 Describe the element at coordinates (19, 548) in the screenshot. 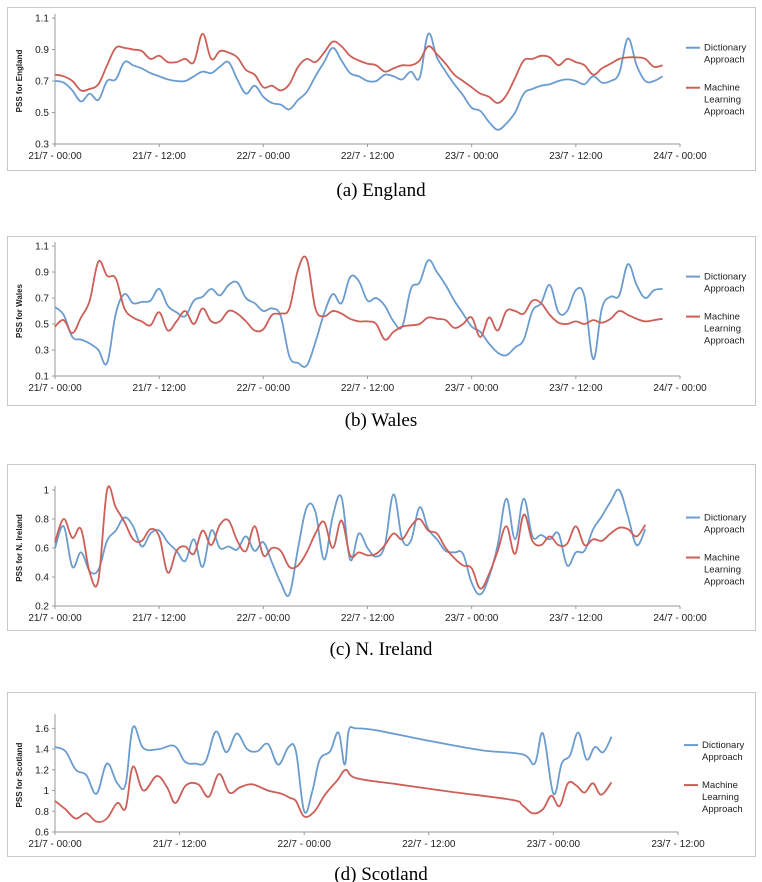

I see `y-axis-label: PSS for N. Ireland` at that location.